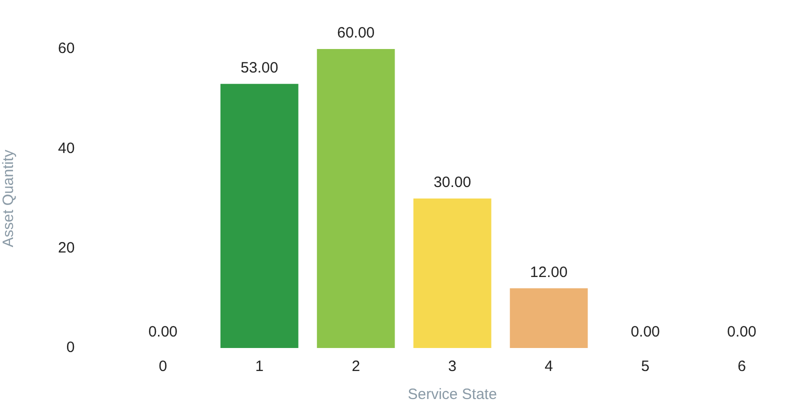 This screenshot has height=404, width=800. I want to click on x-tick-label: 0, so click(163, 367).